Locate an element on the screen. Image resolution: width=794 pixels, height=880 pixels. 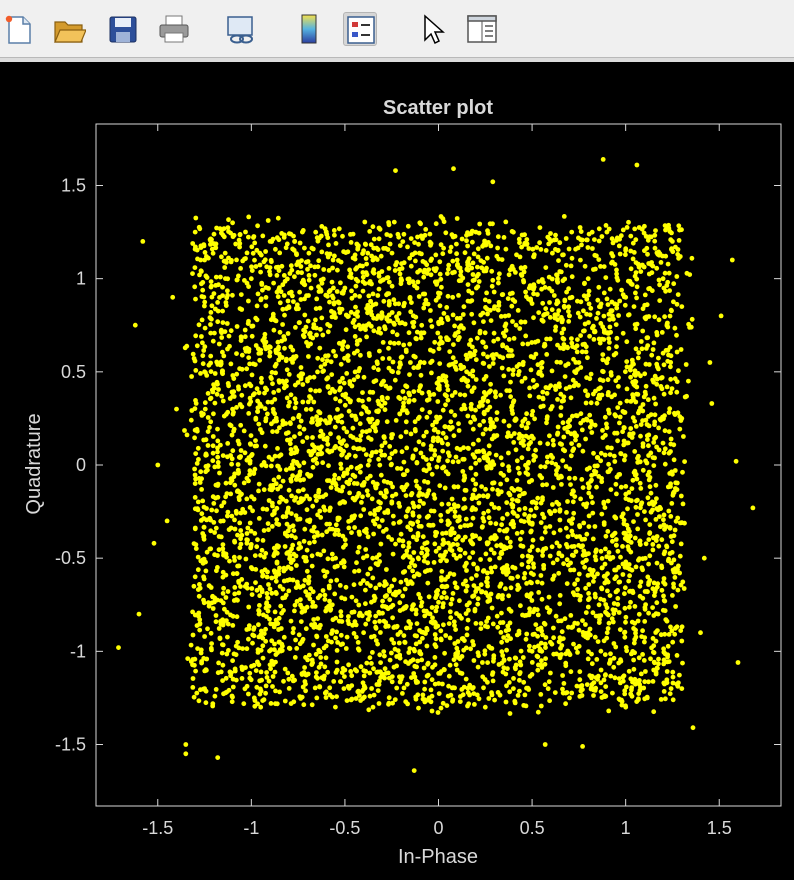
save-icon is located at coordinates (123, 29).